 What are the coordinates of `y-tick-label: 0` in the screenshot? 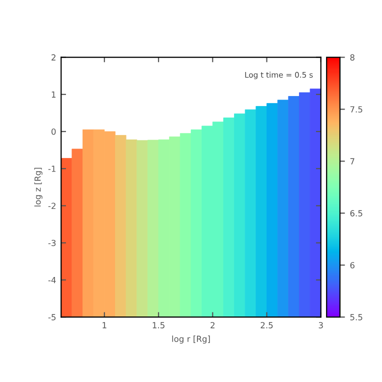 It's located at (54, 131).